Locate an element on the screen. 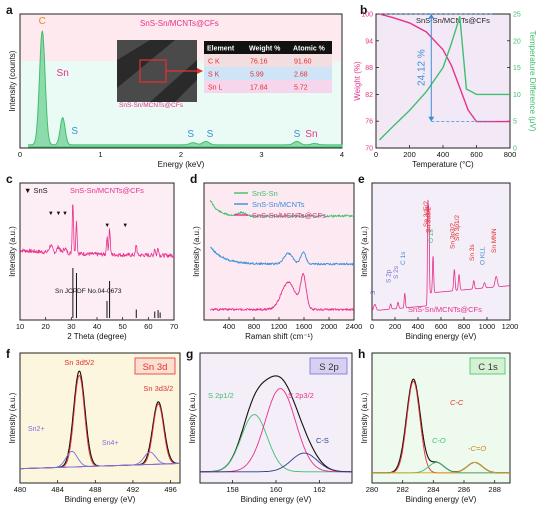  weight-loss-label: 24.12 % is located at coordinates (422, 67).